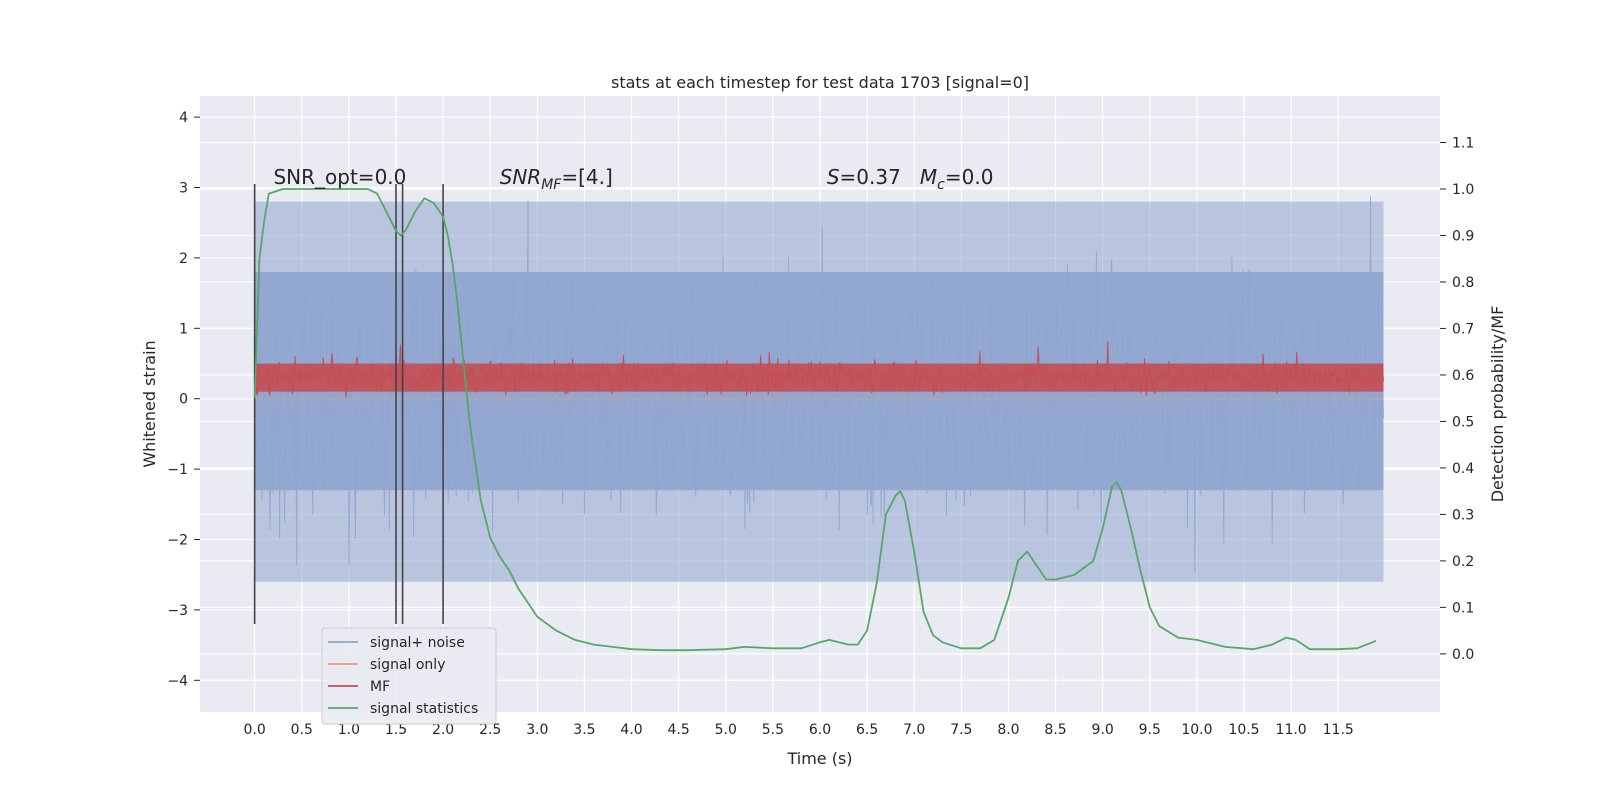 The width and height of the screenshot is (1600, 800). I want to click on y-tick-label: 0, so click(183, 400).